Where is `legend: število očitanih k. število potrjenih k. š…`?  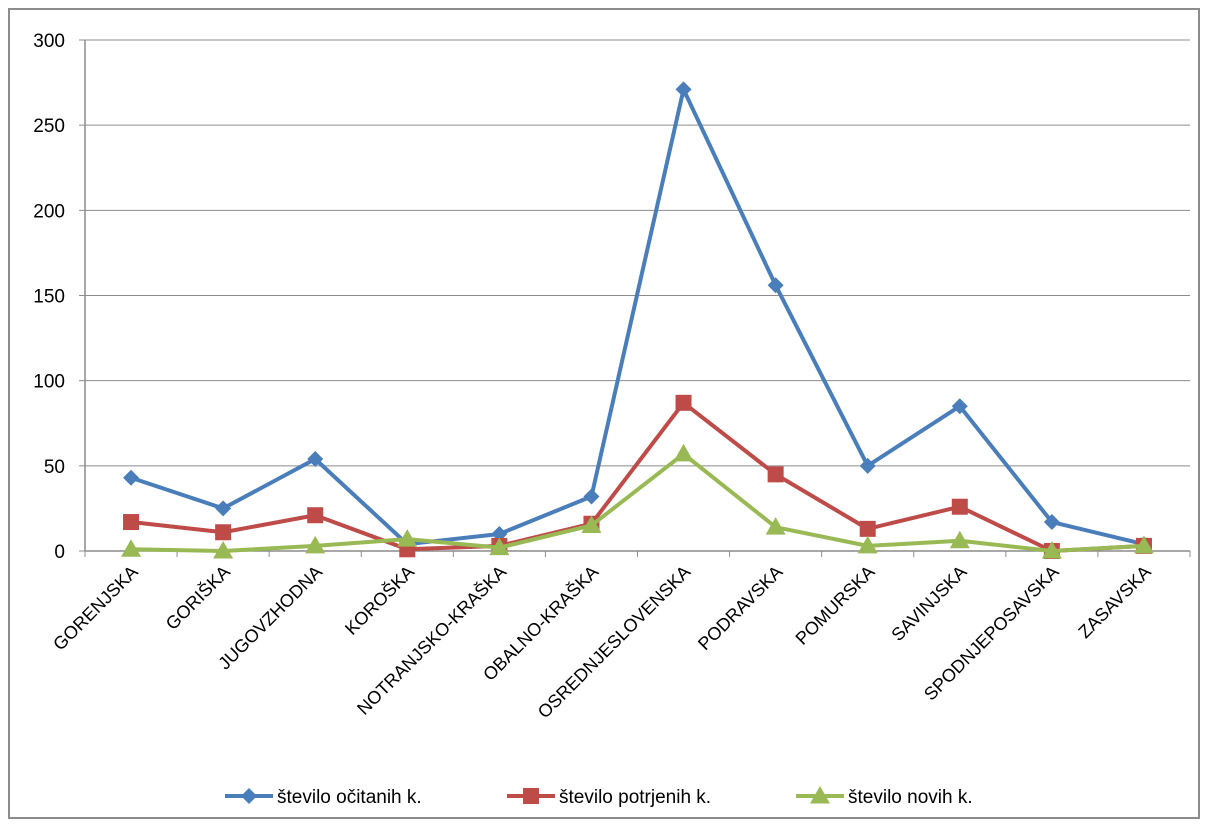
legend: število očitanih k. število potrjenih k. š… is located at coordinates (599, 797).